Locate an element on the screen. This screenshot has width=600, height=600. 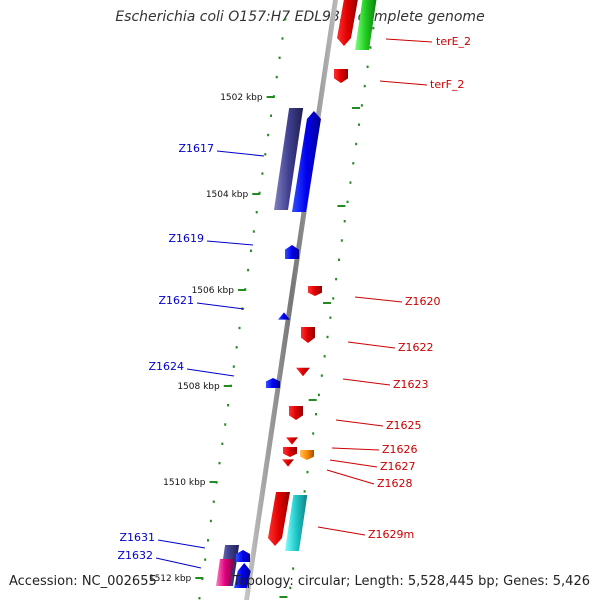
gene-label-z1631: Z1631 is located at coordinates (137, 537).